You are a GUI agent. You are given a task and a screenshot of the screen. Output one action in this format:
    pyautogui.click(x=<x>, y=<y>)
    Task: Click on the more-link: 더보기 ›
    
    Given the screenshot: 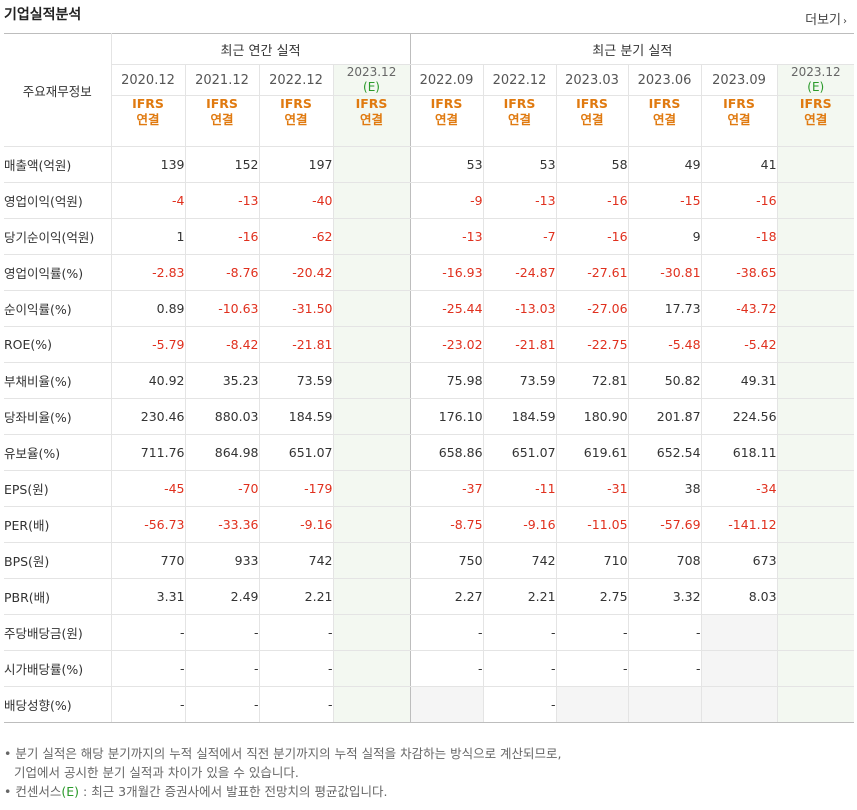 What is the action you would take?
    pyautogui.click(x=826, y=18)
    